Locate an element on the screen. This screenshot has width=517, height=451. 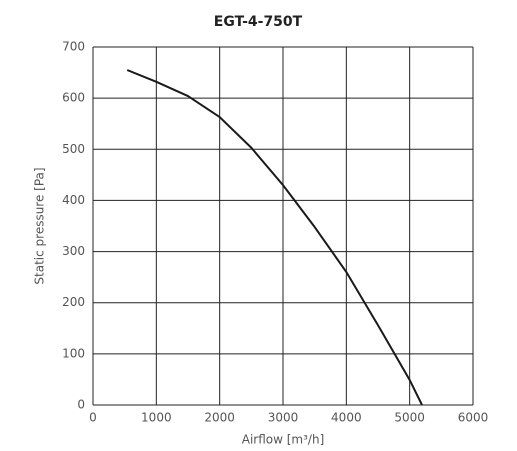
x-tick-label: 6000 is located at coordinates (473, 418).